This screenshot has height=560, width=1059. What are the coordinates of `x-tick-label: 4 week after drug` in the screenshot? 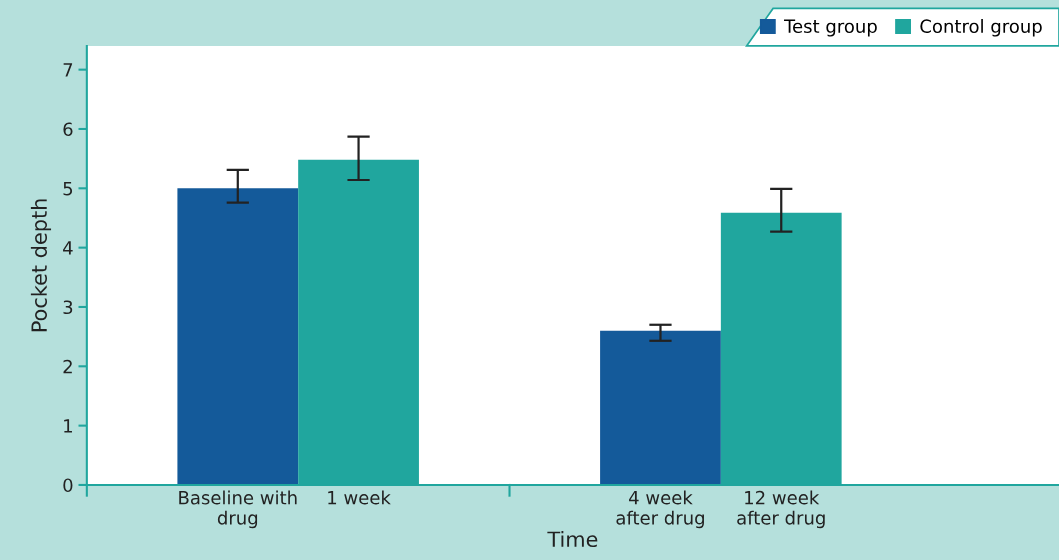 It's located at (660, 509).